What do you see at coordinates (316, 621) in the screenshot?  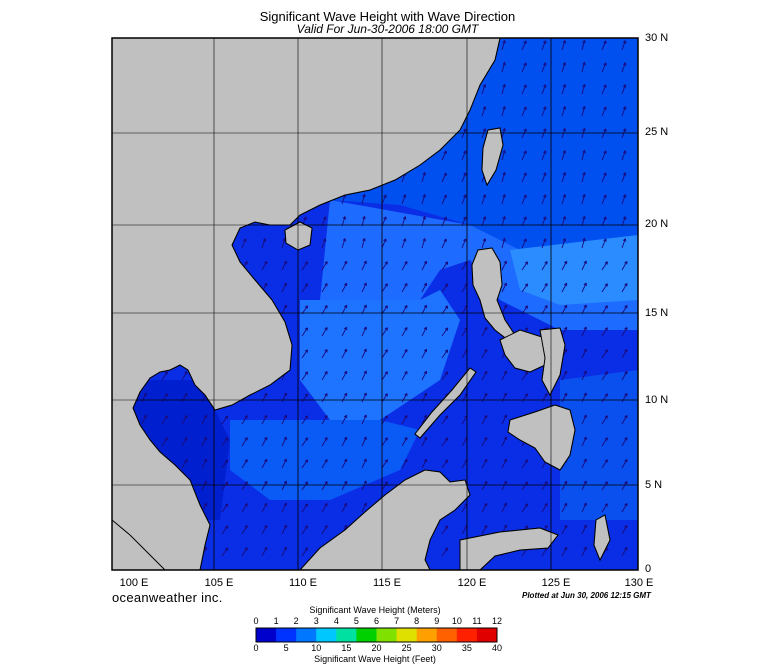 I see `colorbar-tick-meters: 3` at bounding box center [316, 621].